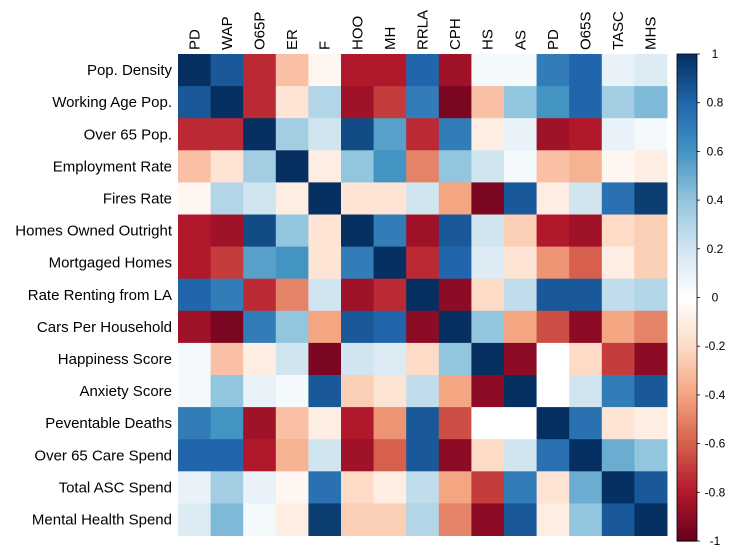  I want to click on row-label: Working Age Pop., so click(112, 102).